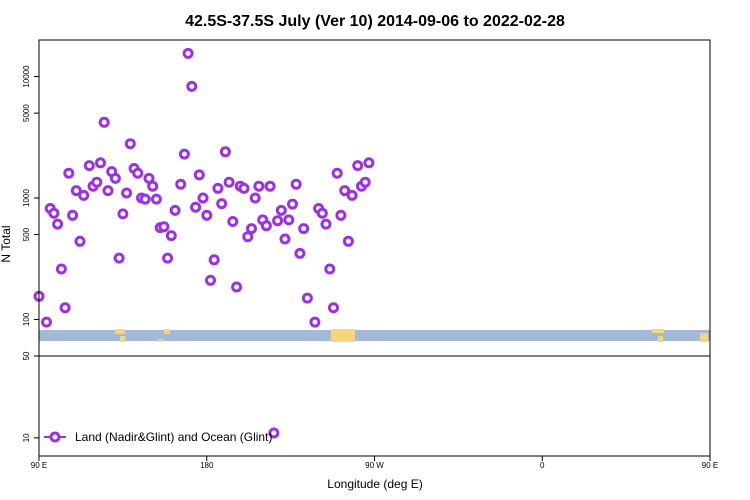  I want to click on y-tick-label: 1000, so click(26, 198).